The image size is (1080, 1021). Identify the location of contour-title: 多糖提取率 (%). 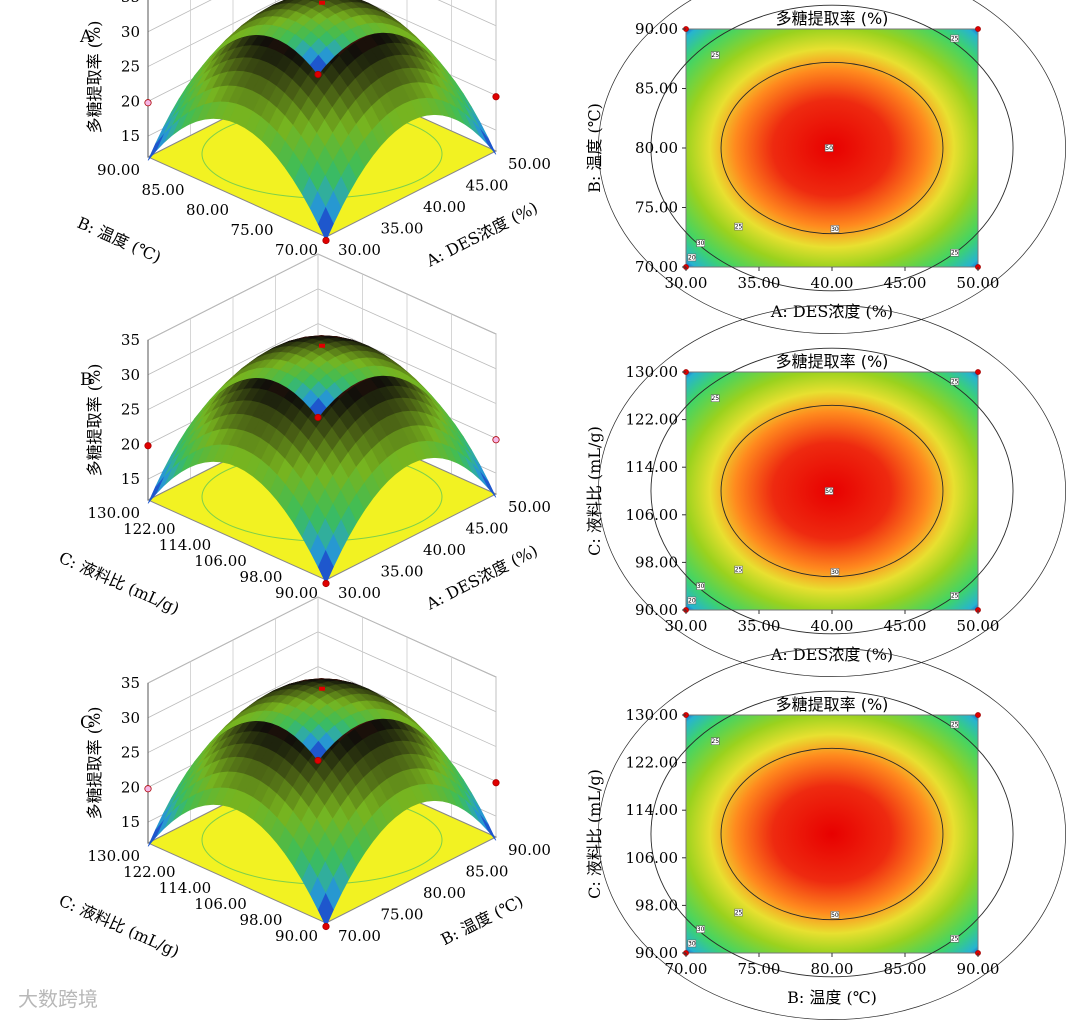
(832, 704).